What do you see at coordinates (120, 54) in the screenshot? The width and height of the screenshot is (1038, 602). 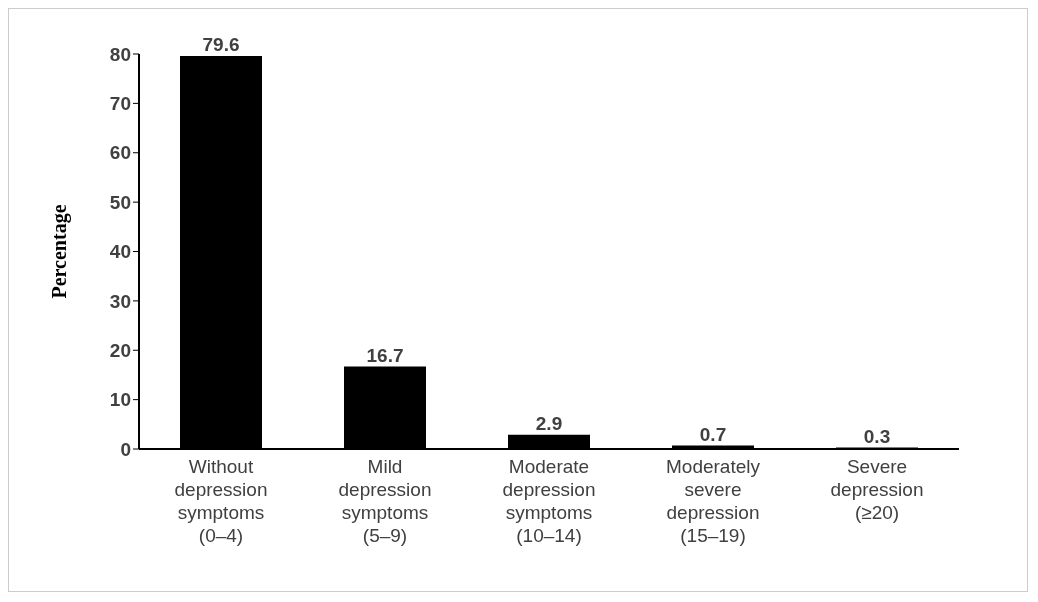 I see `y-tick-label: 80` at bounding box center [120, 54].